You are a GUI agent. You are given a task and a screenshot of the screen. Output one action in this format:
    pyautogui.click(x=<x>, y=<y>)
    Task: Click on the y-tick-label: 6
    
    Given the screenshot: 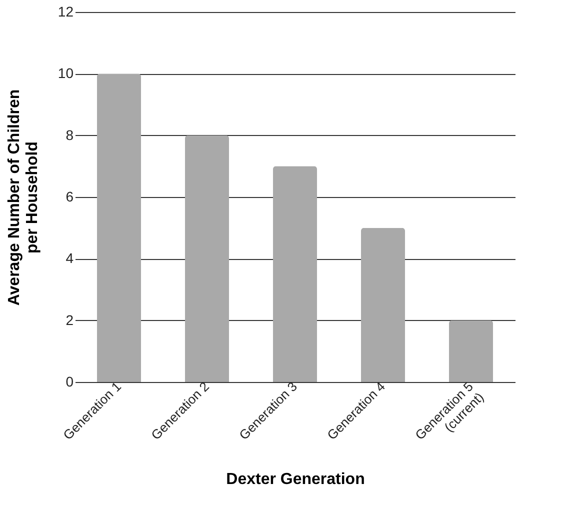 What is the action you would take?
    pyautogui.click(x=70, y=196)
    